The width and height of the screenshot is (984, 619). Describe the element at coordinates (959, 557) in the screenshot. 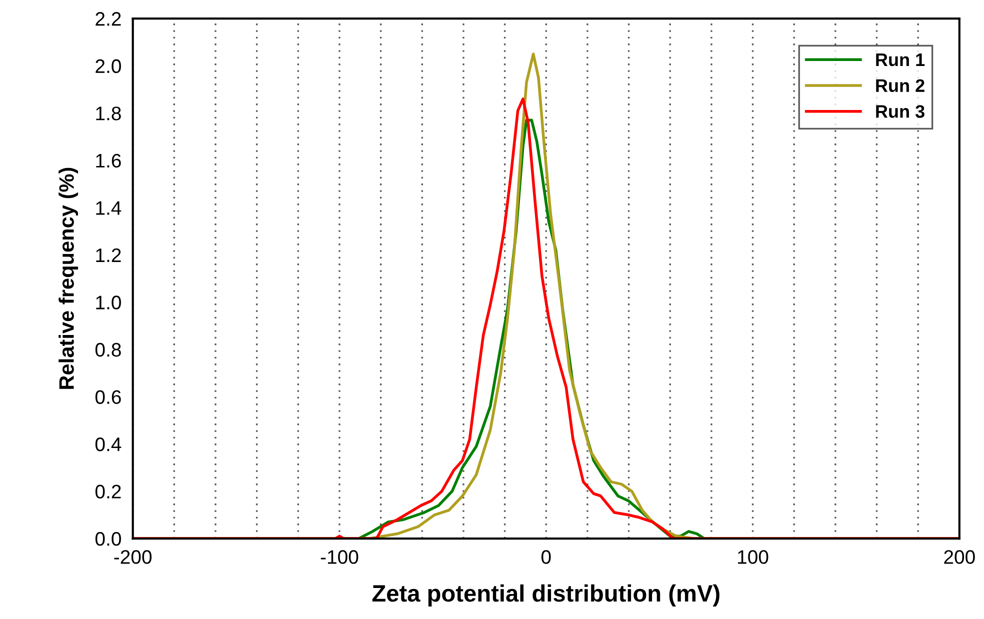

I see `x-tick-label: 200` at that location.